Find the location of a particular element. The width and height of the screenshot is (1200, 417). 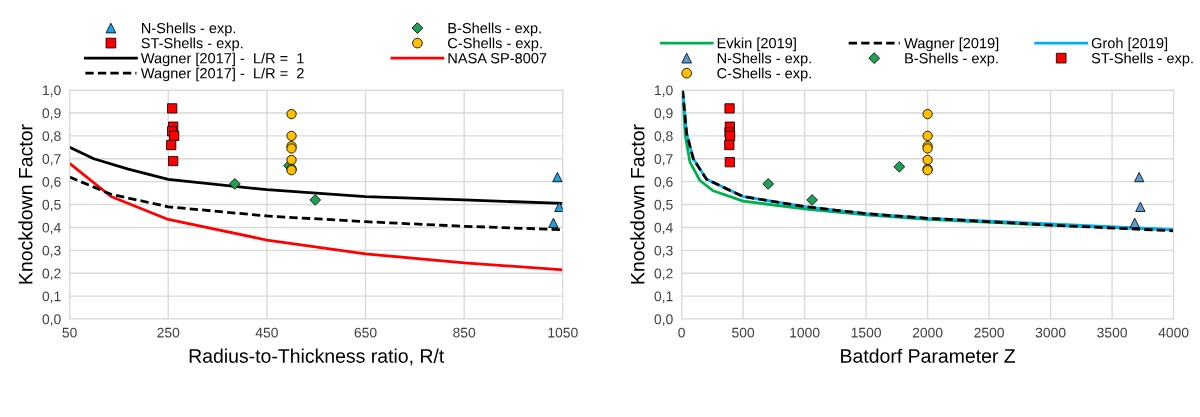

x-tick-label: 3000 is located at coordinates (1050, 332).